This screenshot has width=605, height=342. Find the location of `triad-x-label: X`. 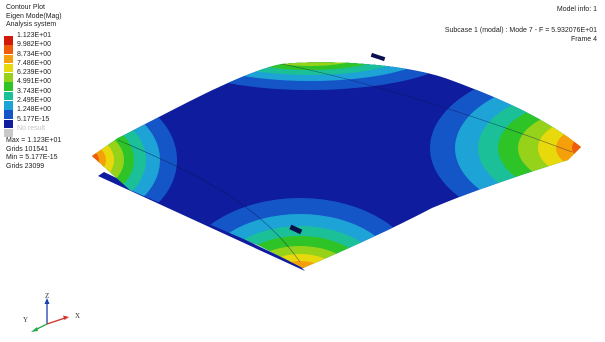

triad-x-label: X is located at coordinates (78, 316).